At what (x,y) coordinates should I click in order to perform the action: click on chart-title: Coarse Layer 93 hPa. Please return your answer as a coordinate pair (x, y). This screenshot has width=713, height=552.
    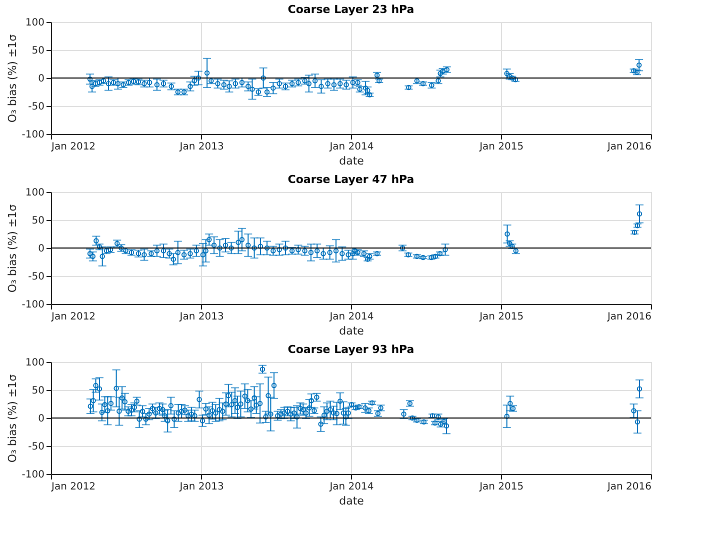
    Looking at the image, I should click on (351, 349).